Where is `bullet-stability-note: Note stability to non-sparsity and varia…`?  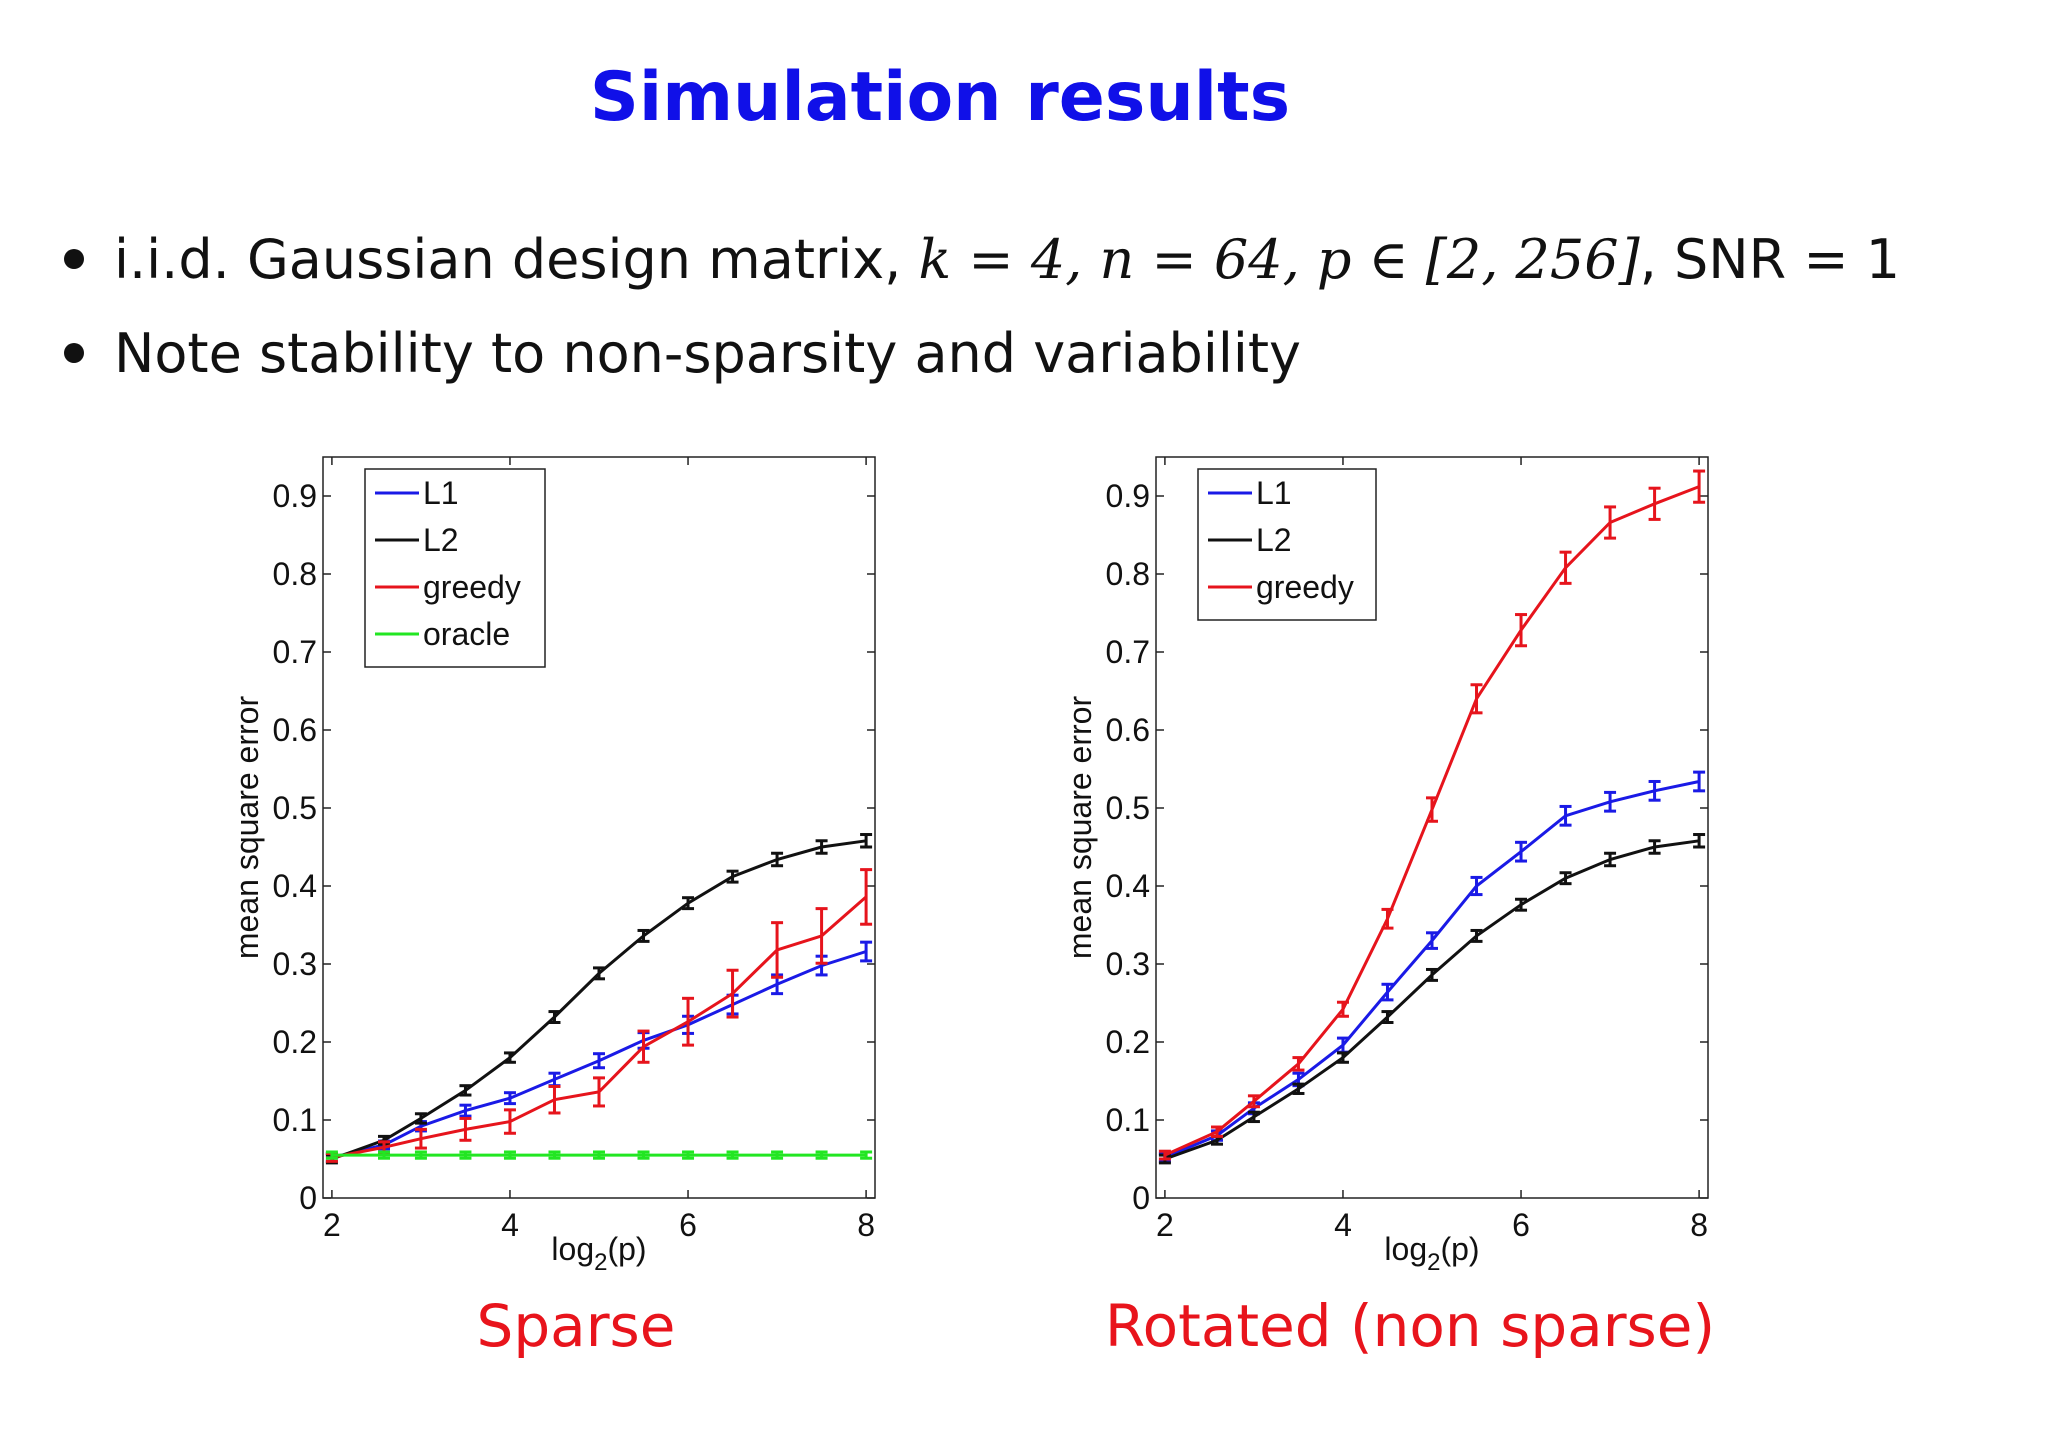 bullet-stability-note: Note stability to non-sparsity and varia… is located at coordinates (682, 353).